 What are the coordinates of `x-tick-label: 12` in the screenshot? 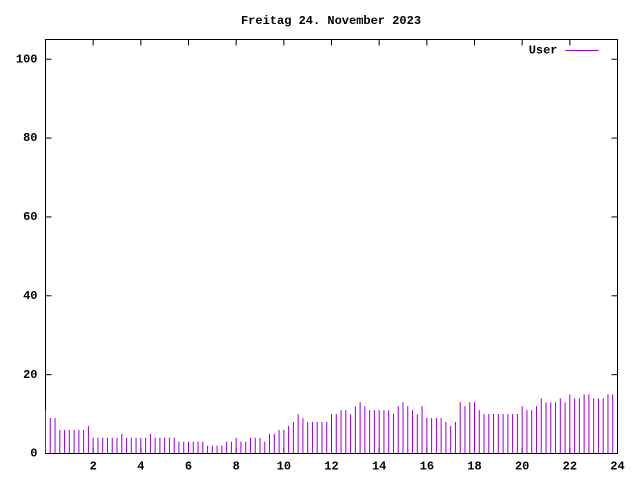 It's located at (331, 467).